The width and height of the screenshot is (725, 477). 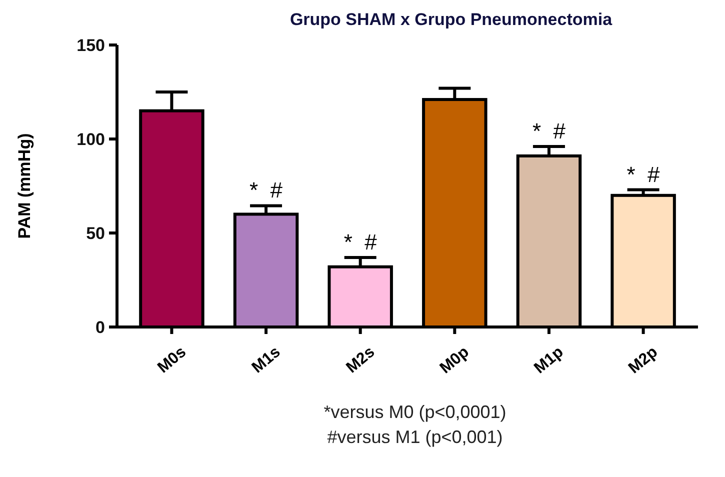 What do you see at coordinates (95, 233) in the screenshot?
I see `y-tick-label: 50` at bounding box center [95, 233].